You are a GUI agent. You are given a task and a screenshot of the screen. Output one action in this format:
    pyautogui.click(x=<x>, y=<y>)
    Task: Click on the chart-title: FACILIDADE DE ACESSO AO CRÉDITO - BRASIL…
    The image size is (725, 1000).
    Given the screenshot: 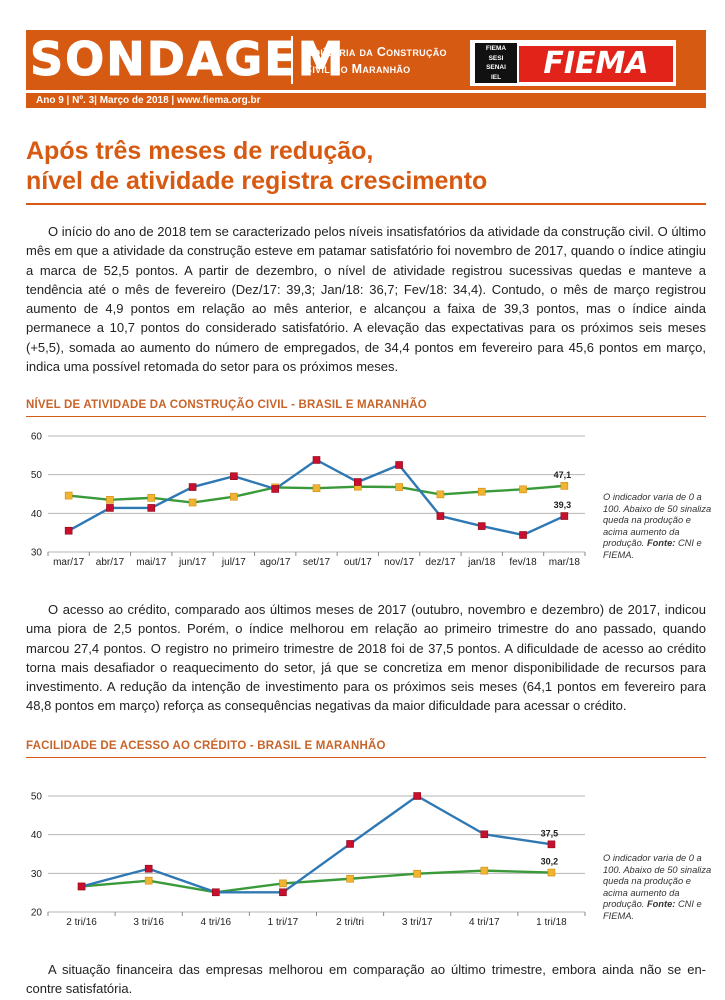 What is the action you would take?
    pyautogui.click(x=206, y=746)
    